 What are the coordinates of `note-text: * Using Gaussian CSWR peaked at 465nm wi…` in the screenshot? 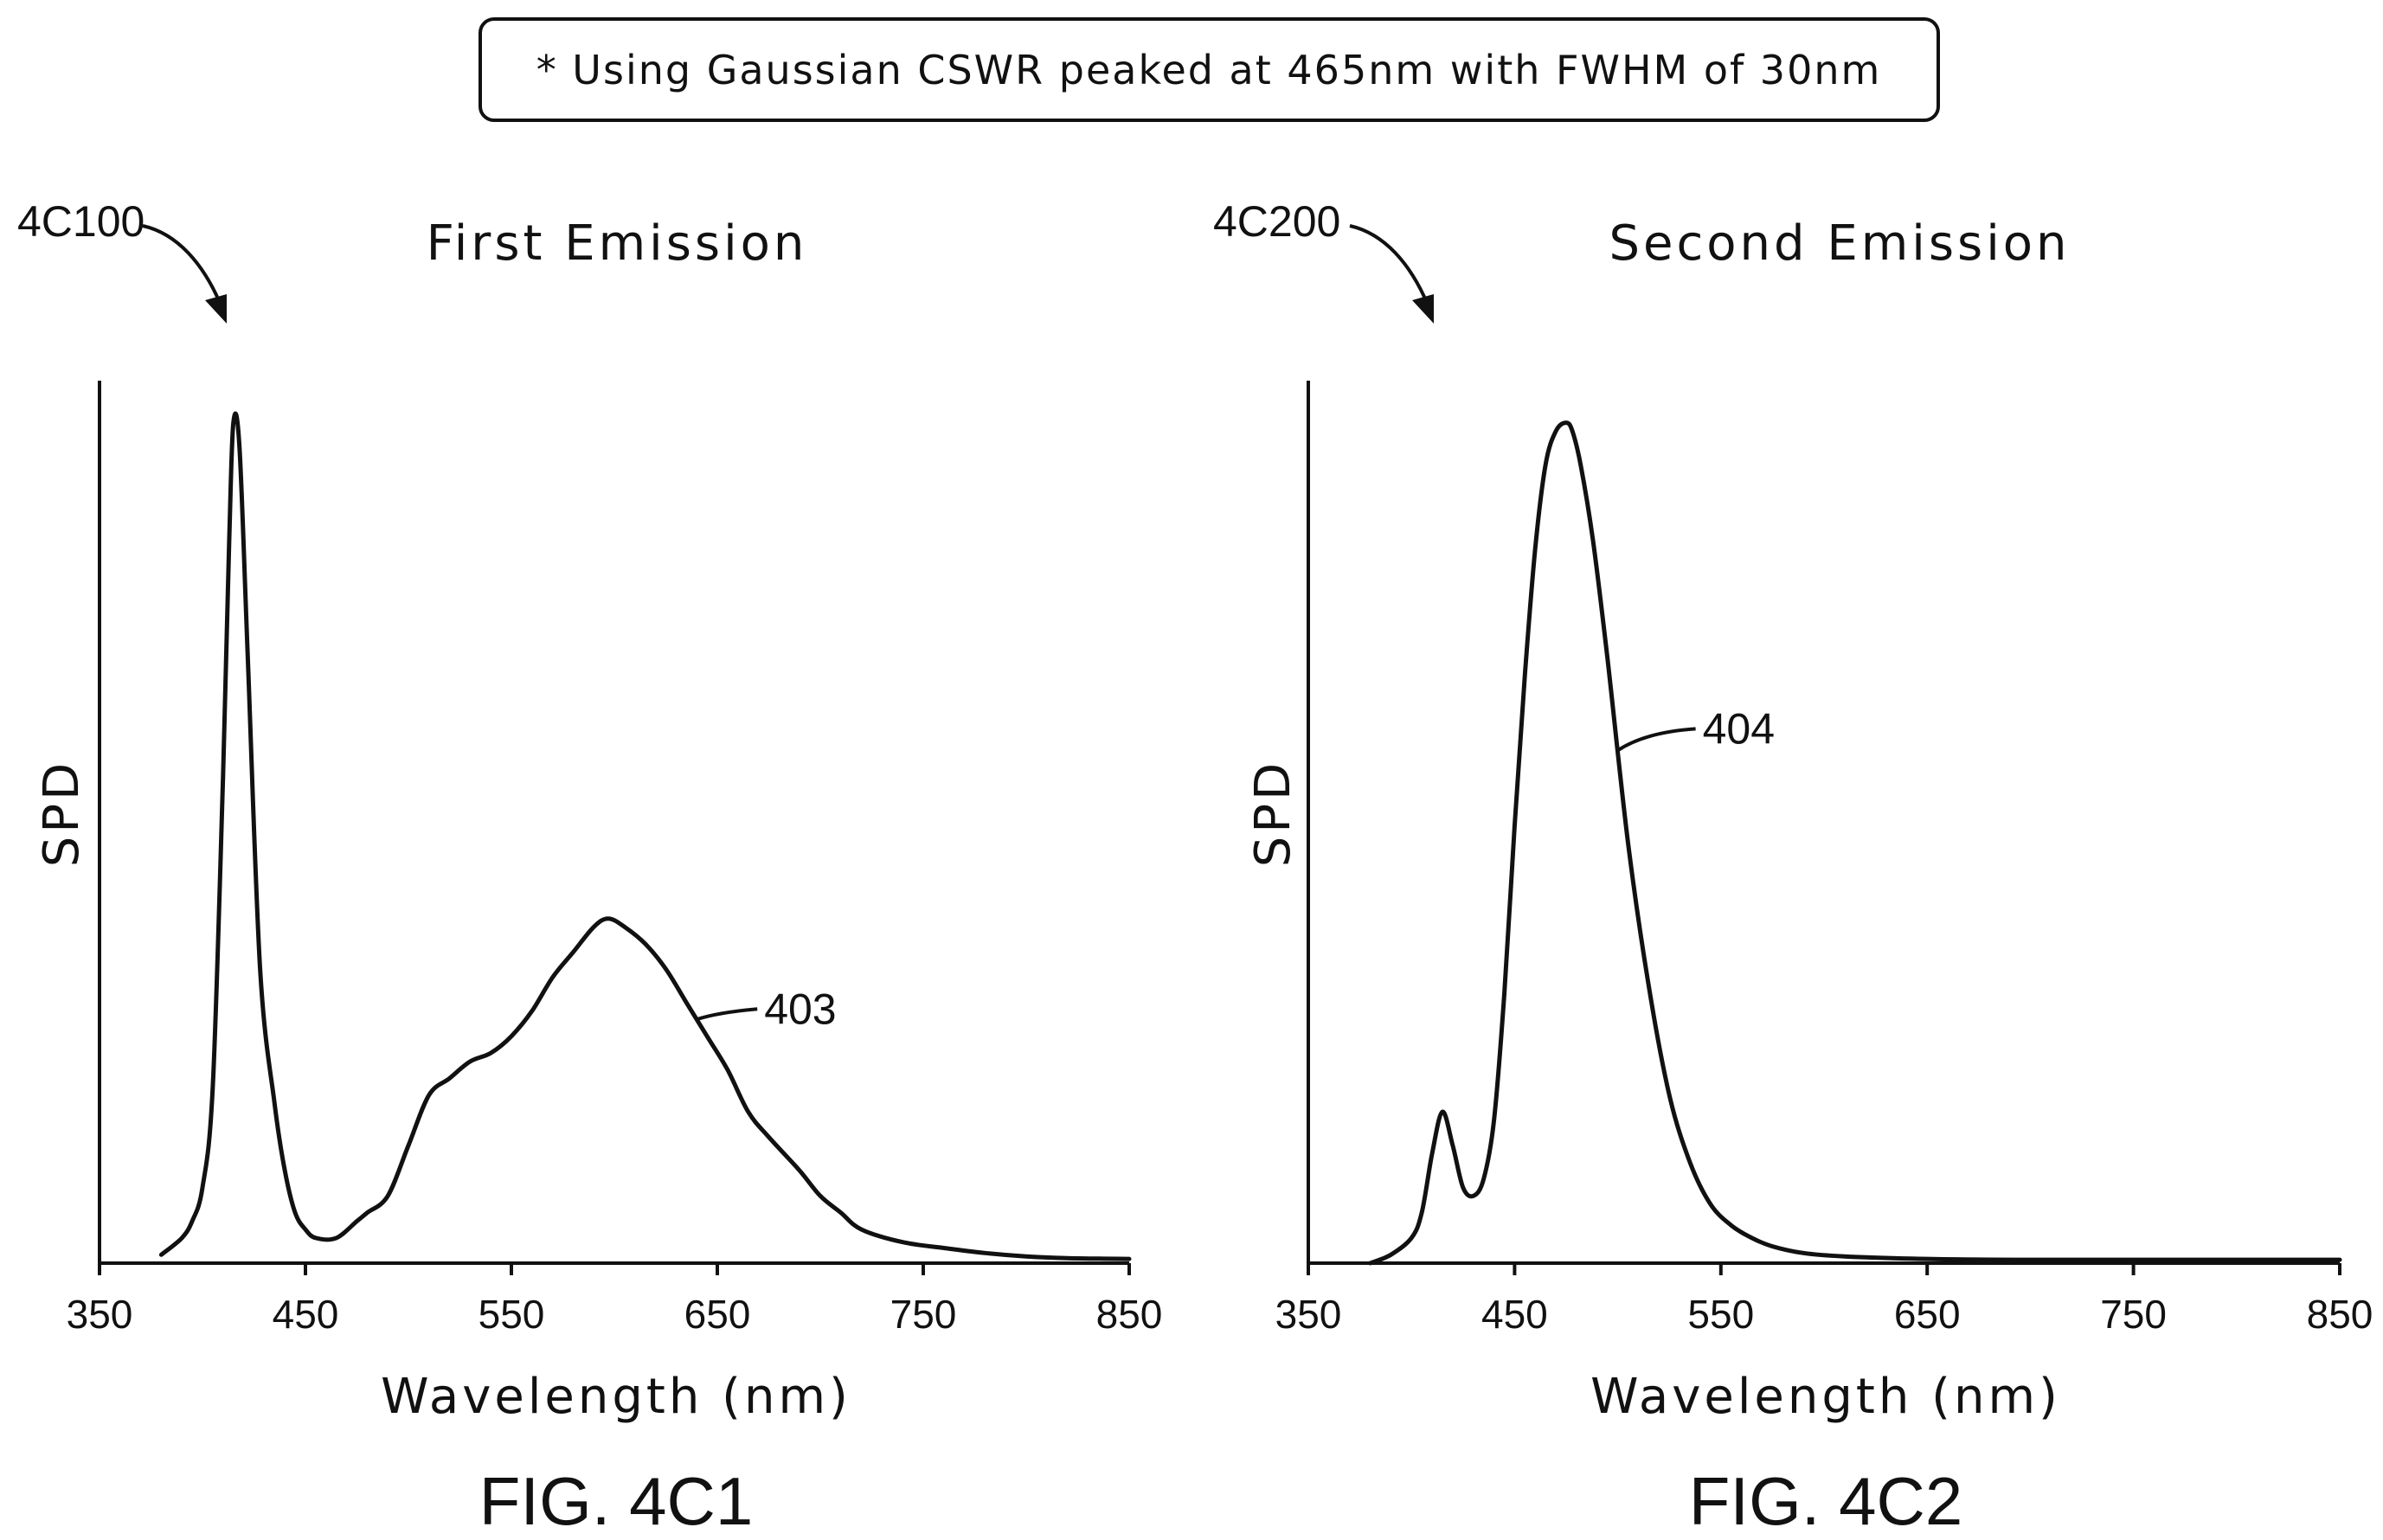 It's located at (1209, 70).